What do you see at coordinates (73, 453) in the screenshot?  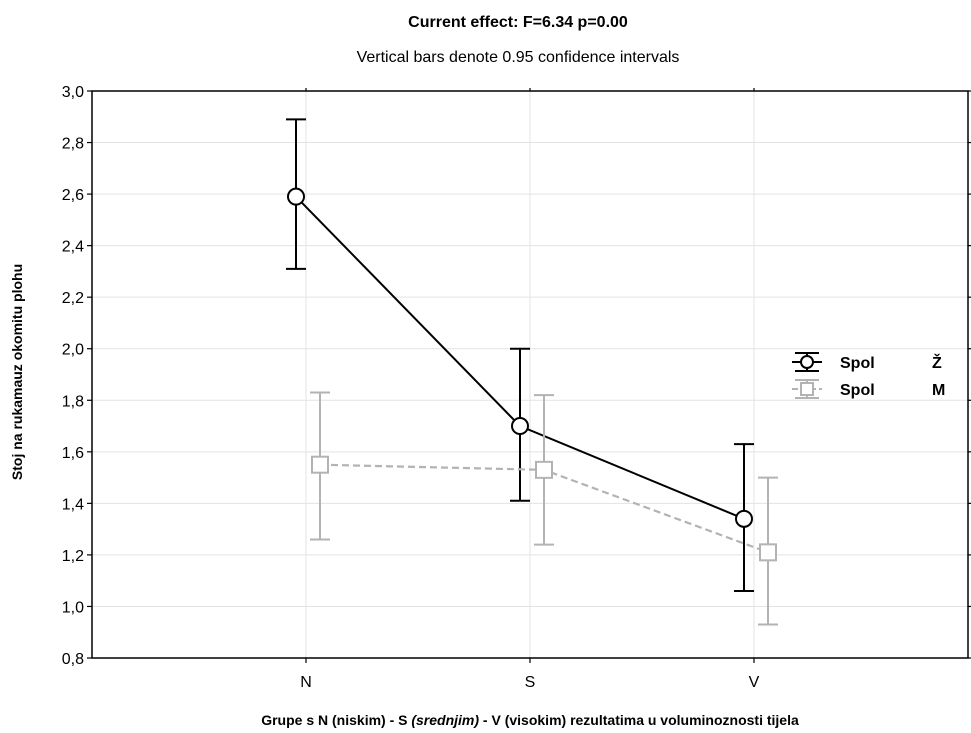 I see `y-tick-label: 1,6` at bounding box center [73, 453].